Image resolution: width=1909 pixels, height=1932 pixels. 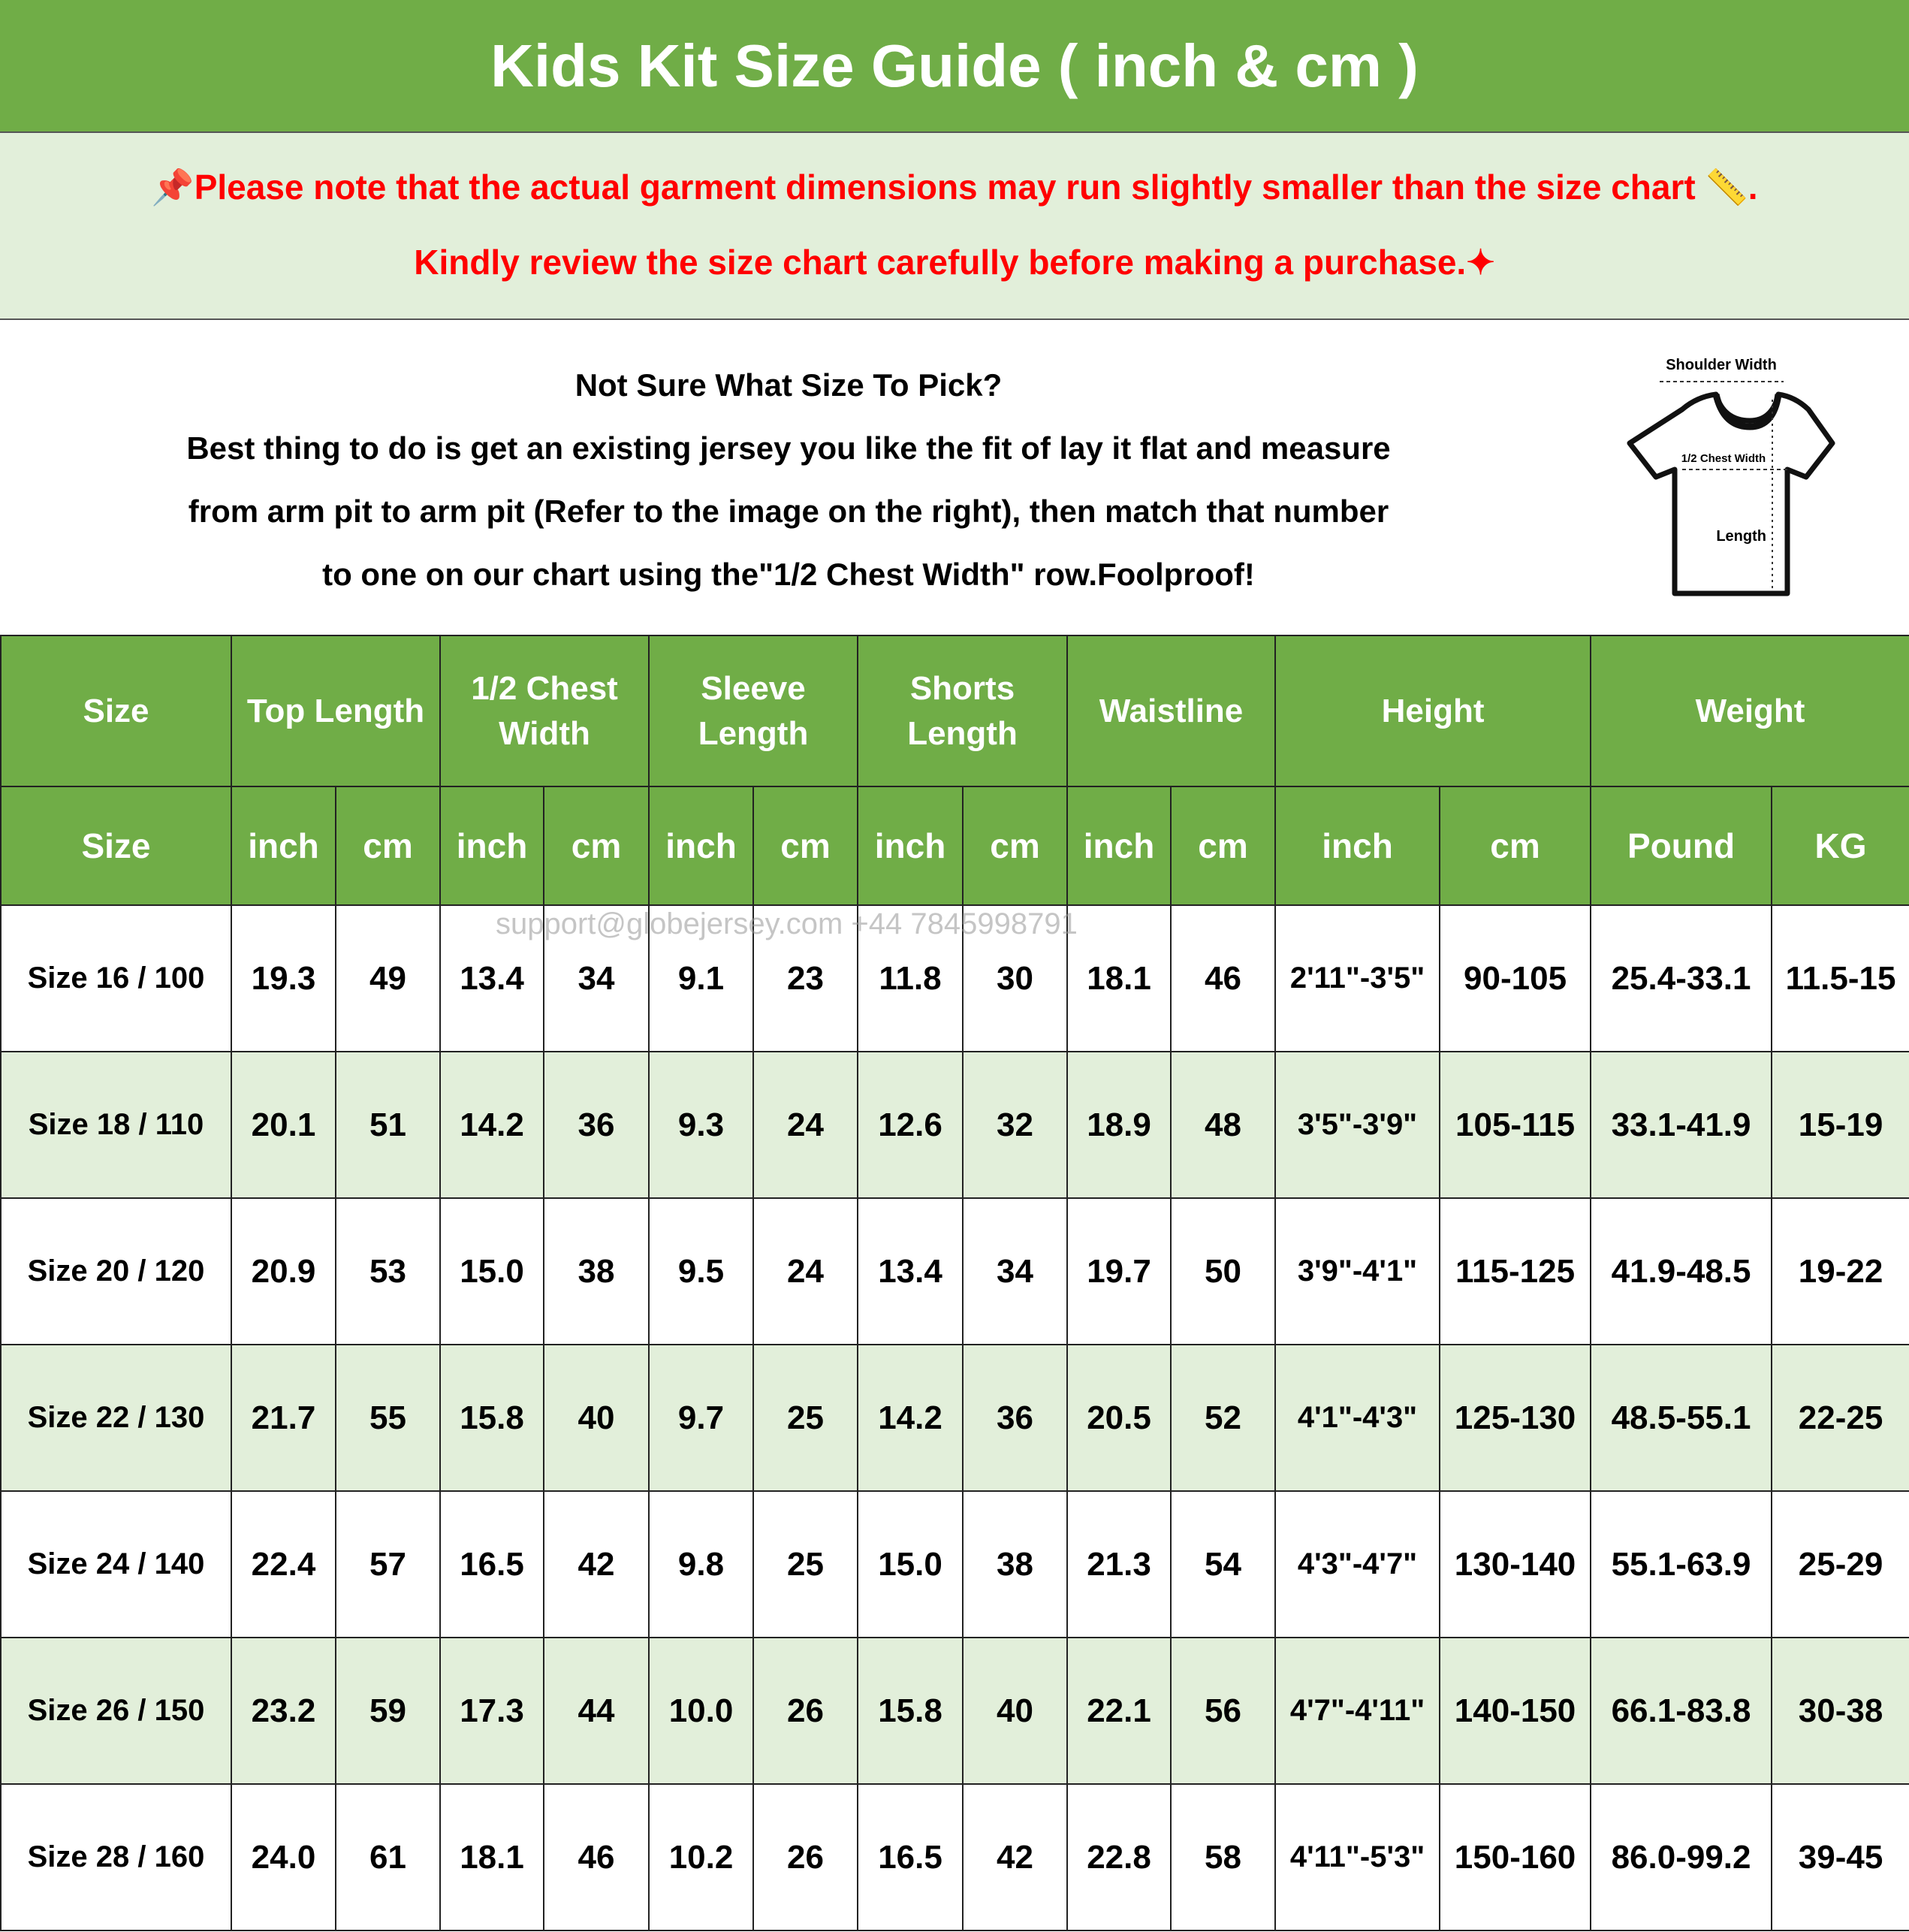 I want to click on value-cell: 52, so click(x=1223, y=1418).